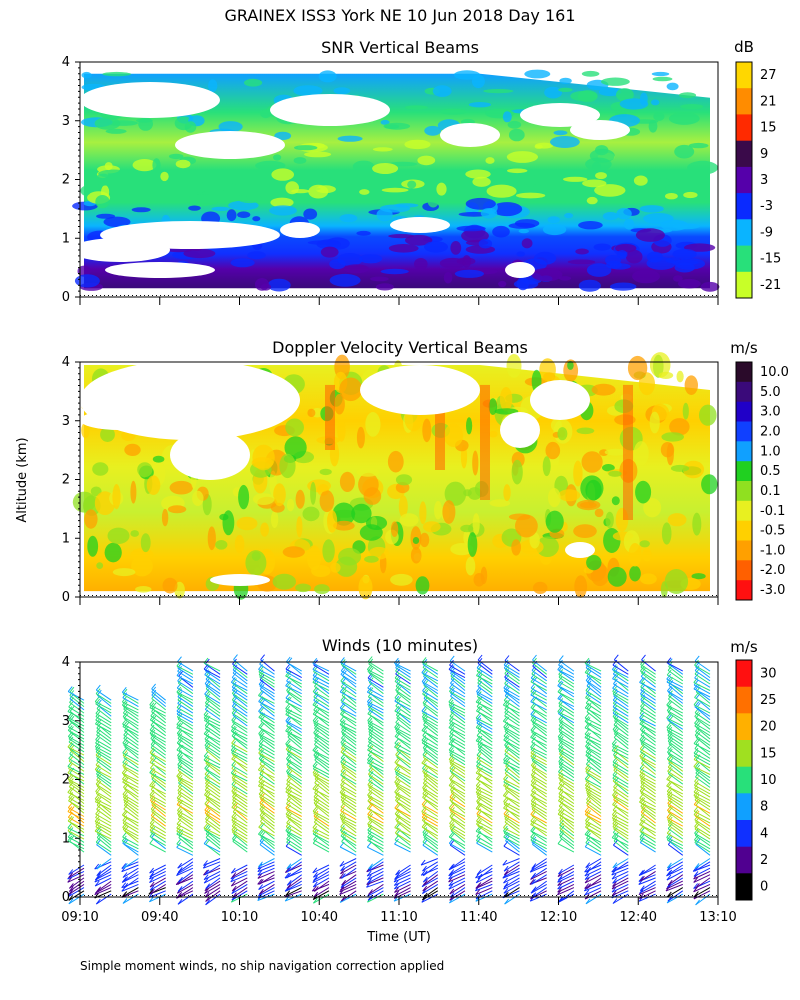  I want to click on y-tick-label: 2, so click(66, 480).